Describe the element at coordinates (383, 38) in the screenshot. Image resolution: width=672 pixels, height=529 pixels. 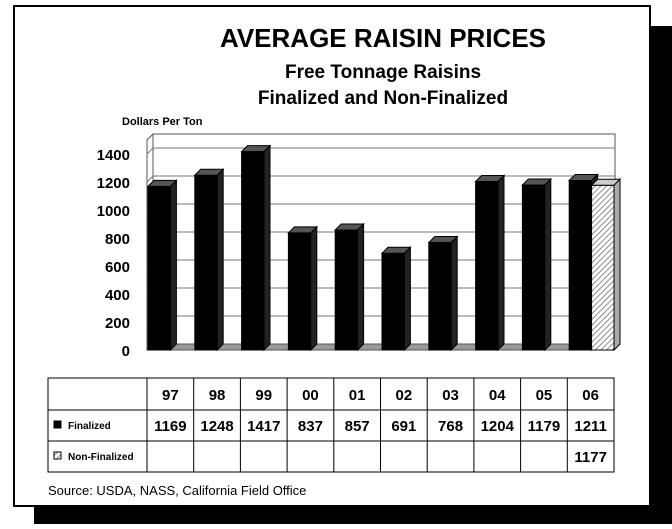
I see `chart-title: AVERAGE RAISIN PRICES` at that location.